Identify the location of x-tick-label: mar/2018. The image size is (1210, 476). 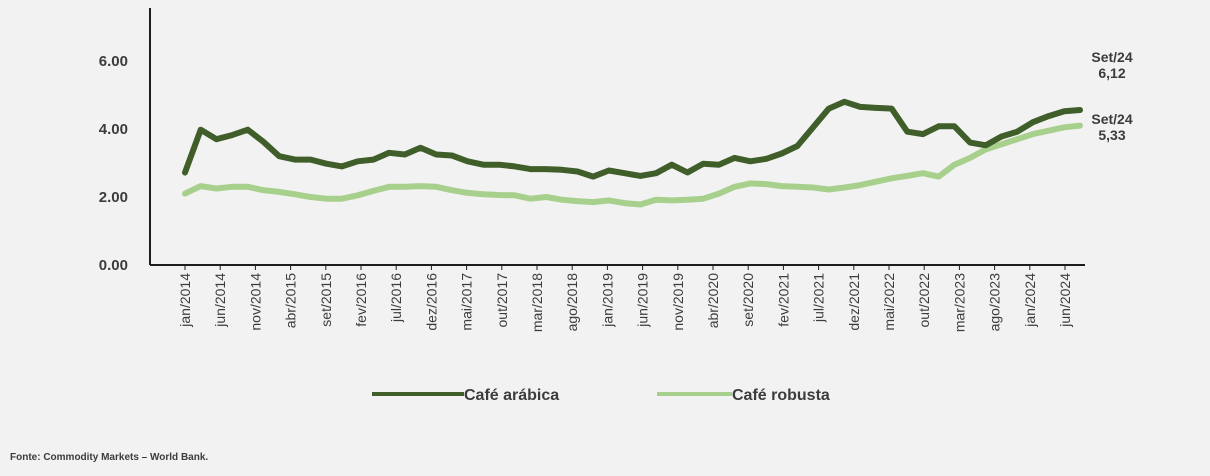
(537, 302).